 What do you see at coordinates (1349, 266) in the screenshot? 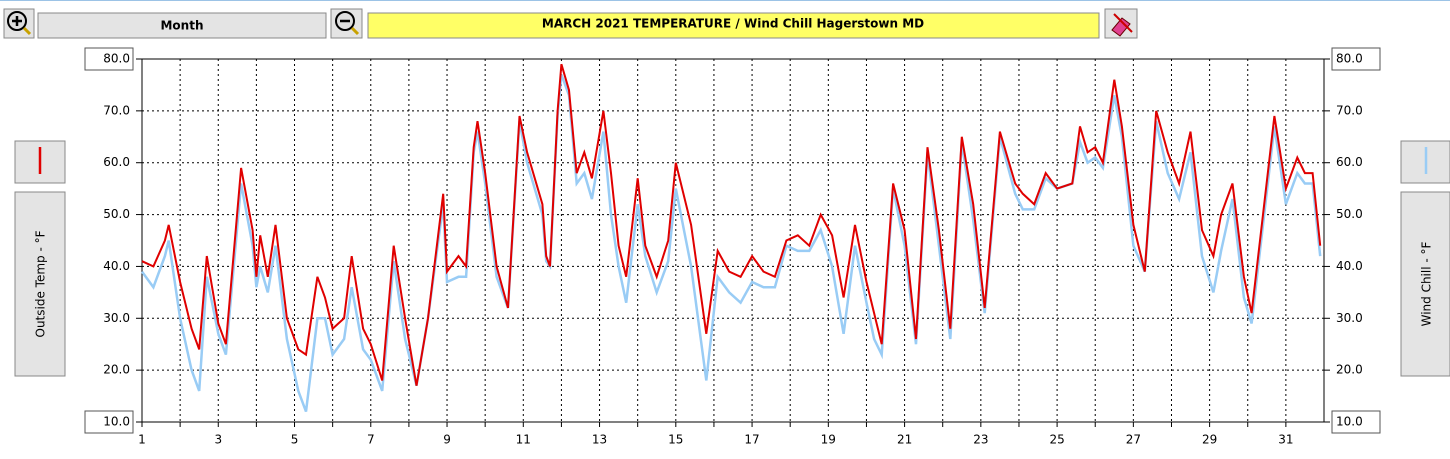
I see `y2-tick-label: 40.0` at bounding box center [1349, 266].